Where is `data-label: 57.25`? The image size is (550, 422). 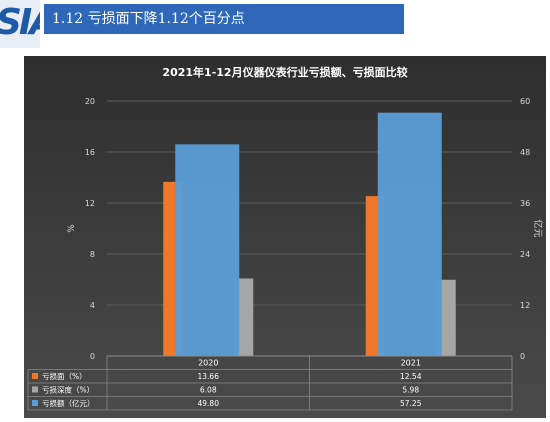
data-label: 57.25 is located at coordinates (411, 403).